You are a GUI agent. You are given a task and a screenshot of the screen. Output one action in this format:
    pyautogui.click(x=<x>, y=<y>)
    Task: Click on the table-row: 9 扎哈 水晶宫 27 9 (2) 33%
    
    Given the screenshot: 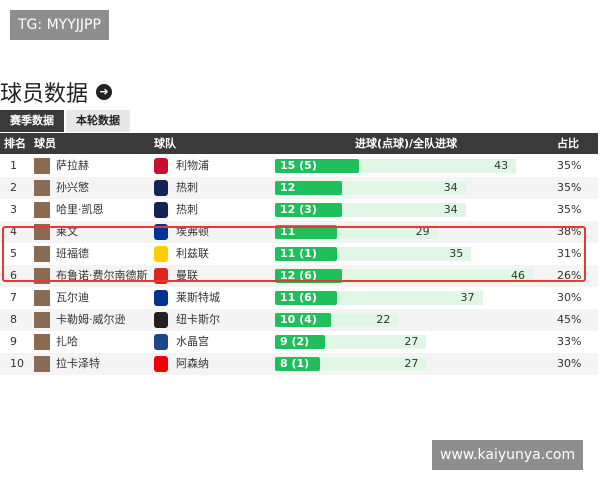 What is the action you would take?
    pyautogui.click(x=299, y=342)
    